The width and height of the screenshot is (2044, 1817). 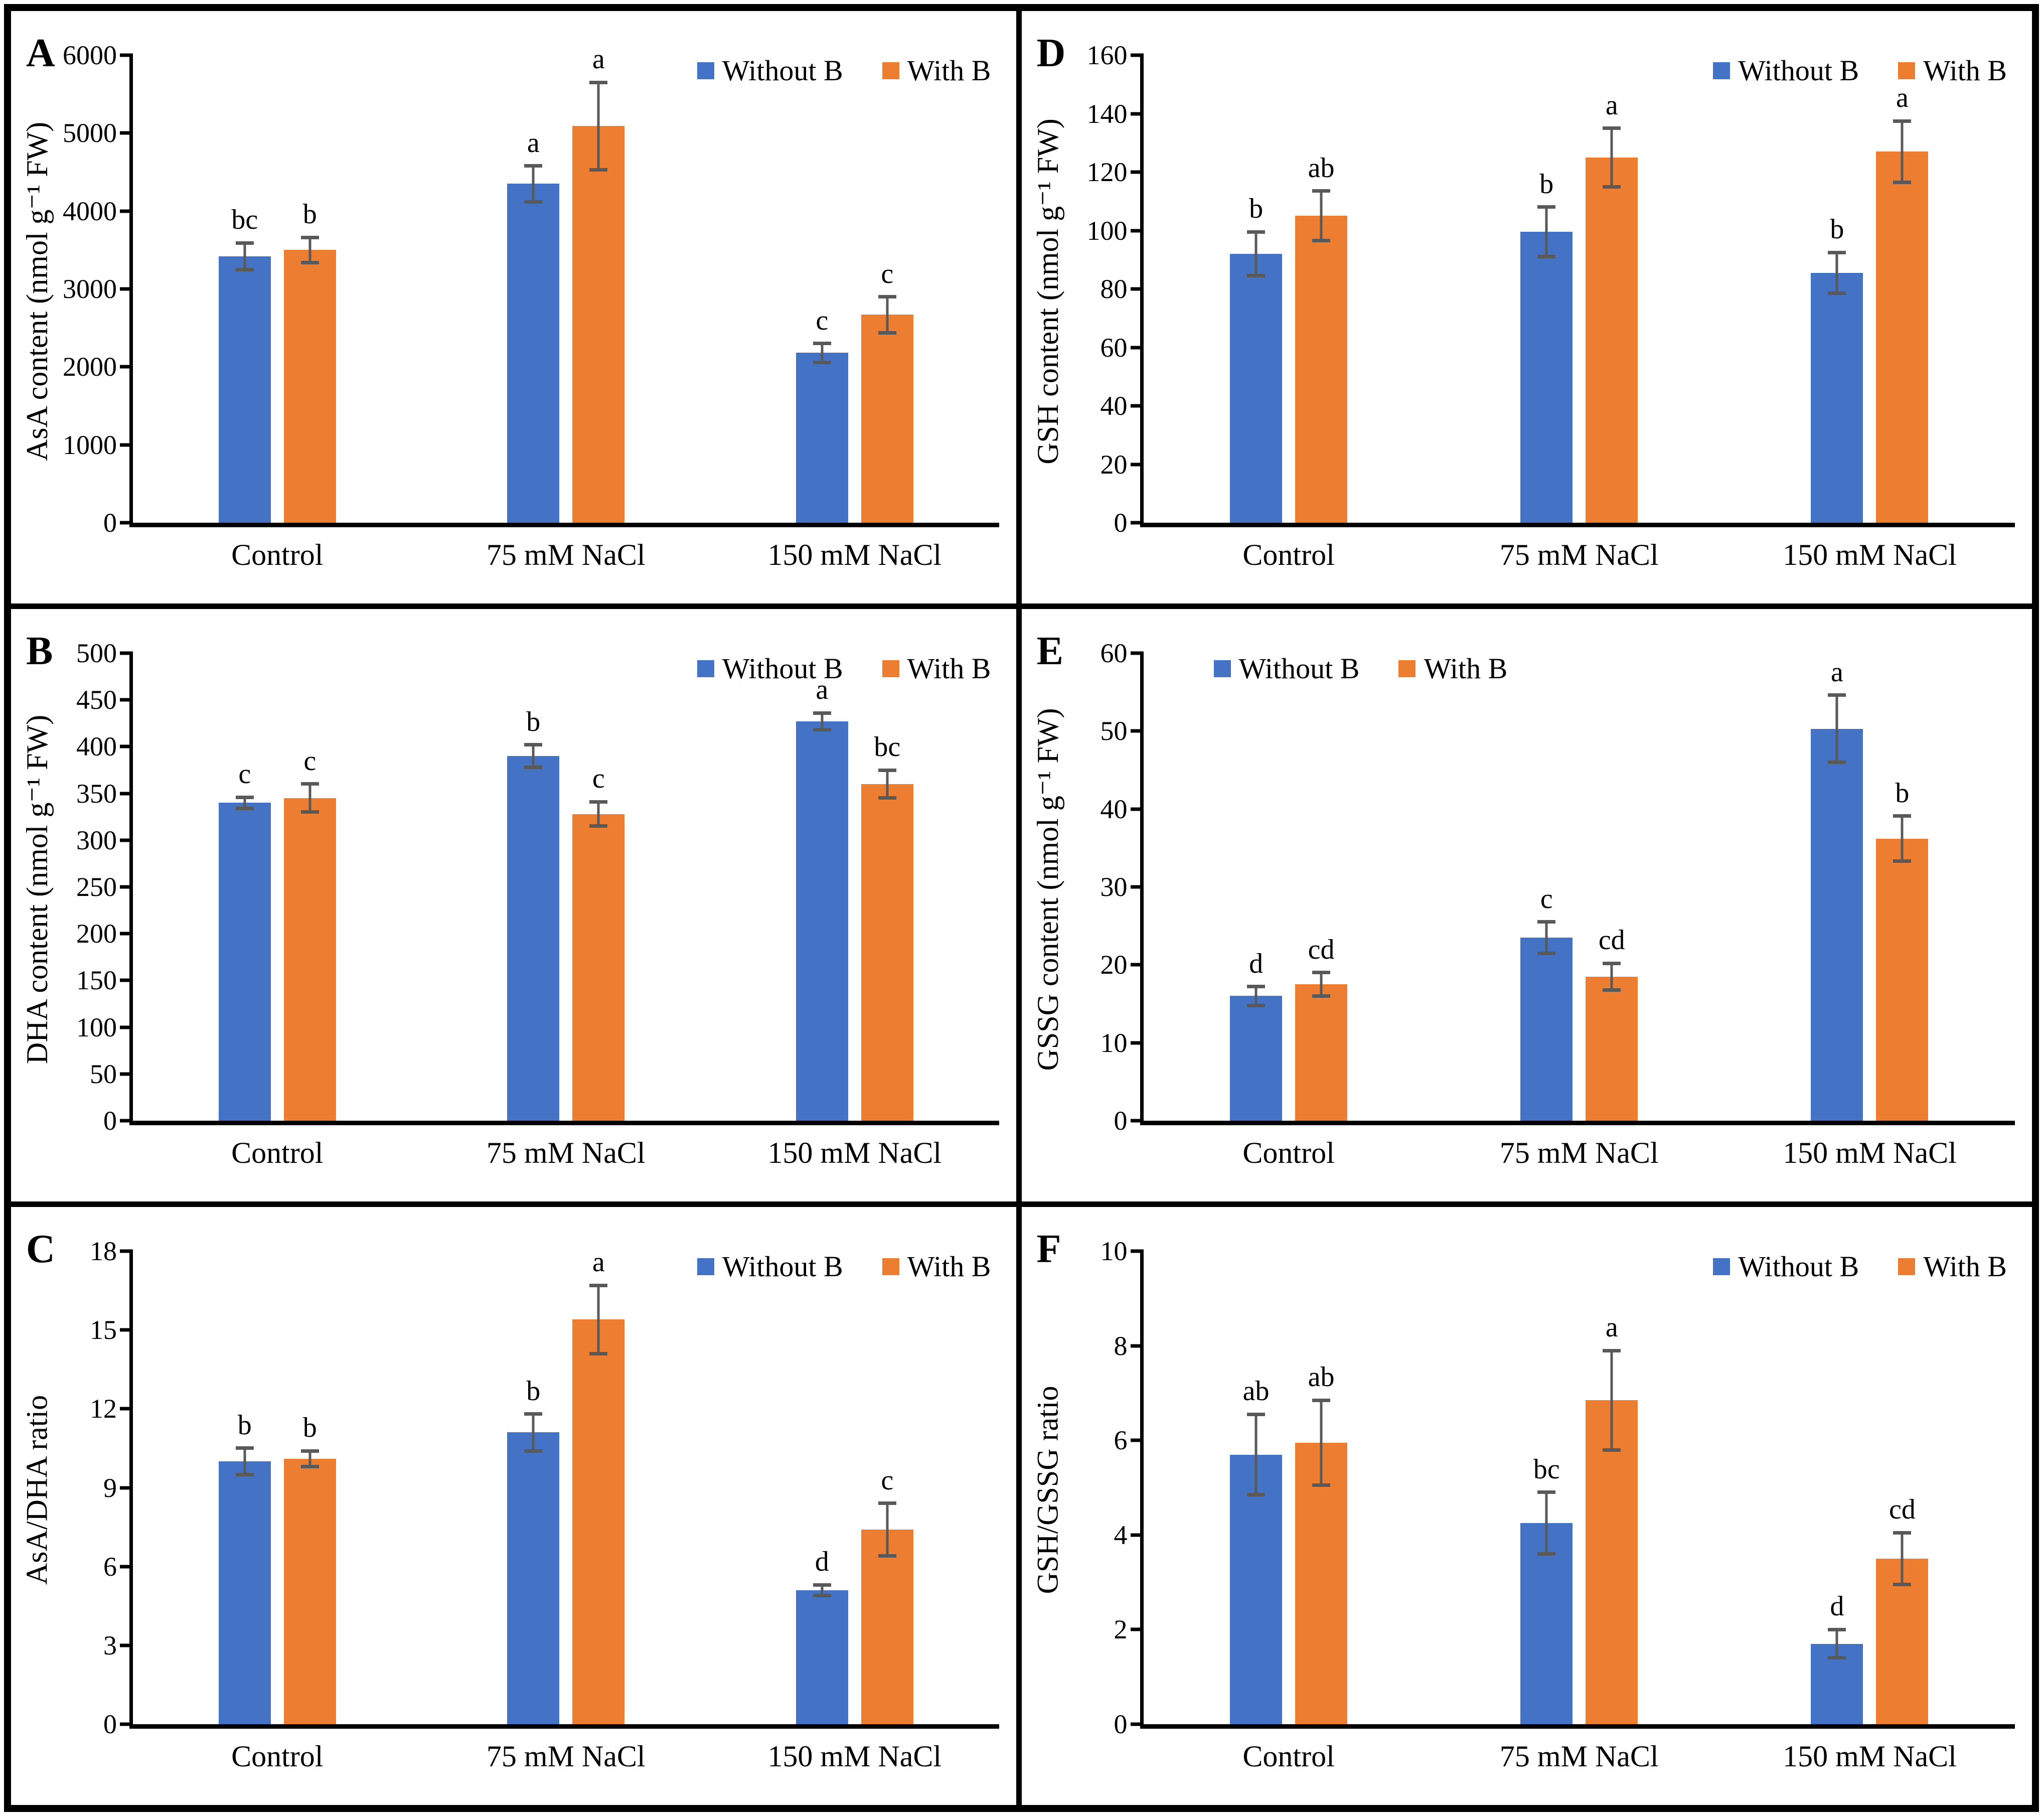 What do you see at coordinates (1107, 114) in the screenshot?
I see `y-tick-label: 140` at bounding box center [1107, 114].